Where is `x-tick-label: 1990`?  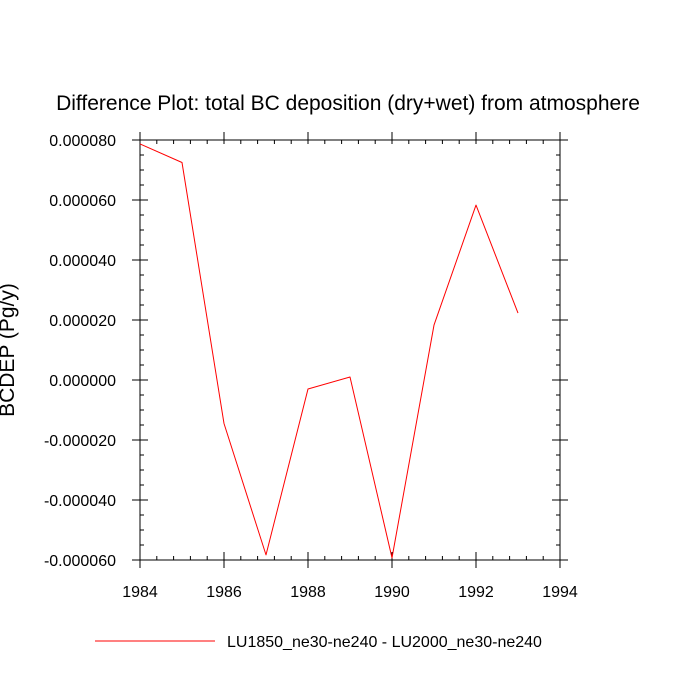 x-tick-label: 1990 is located at coordinates (392, 592).